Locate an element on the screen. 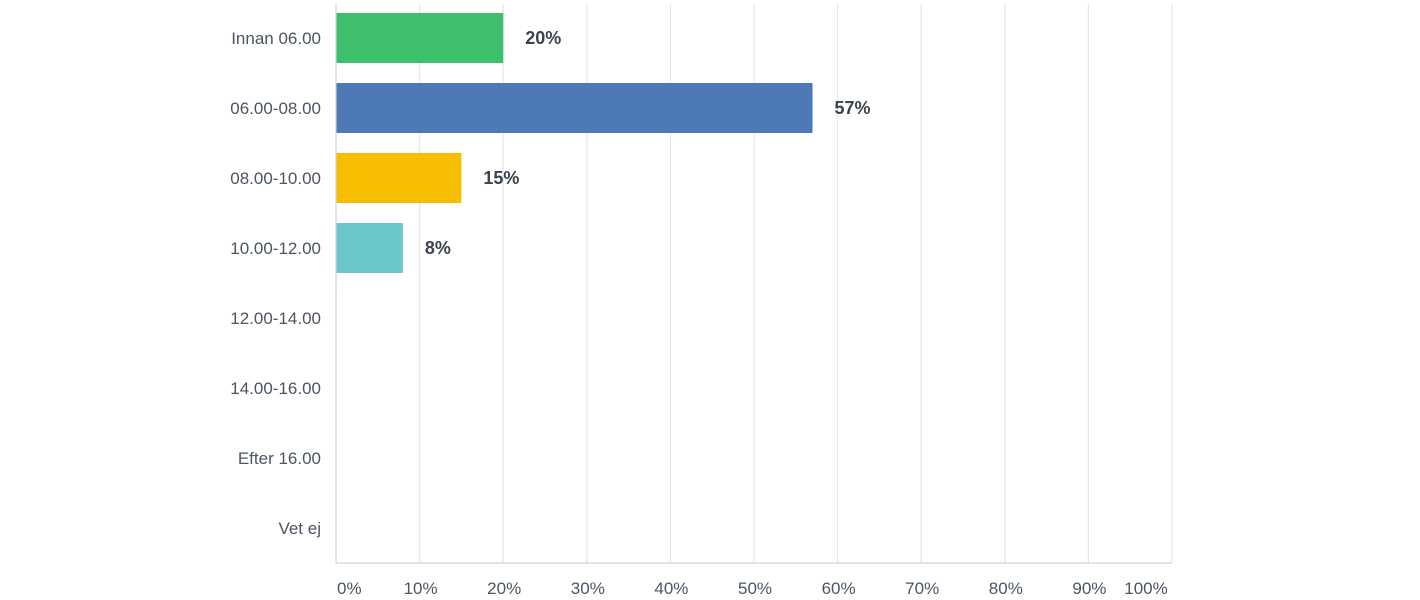  x-tick-label: 40% is located at coordinates (671, 588).